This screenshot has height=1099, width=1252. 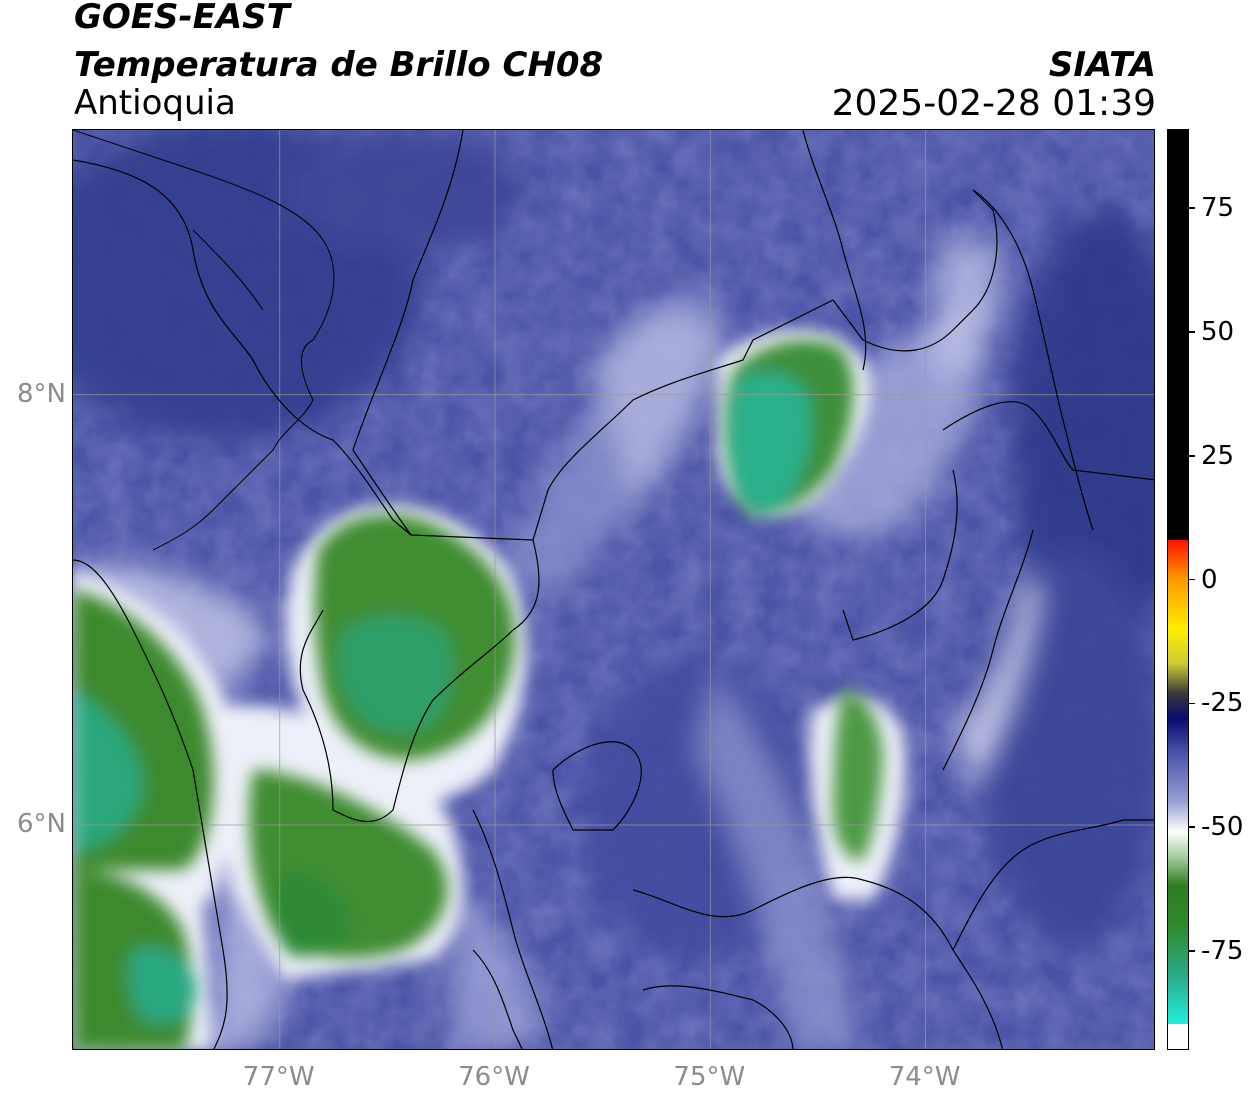 I want to click on lon-label-74: 74°W, so click(x=924, y=1077).